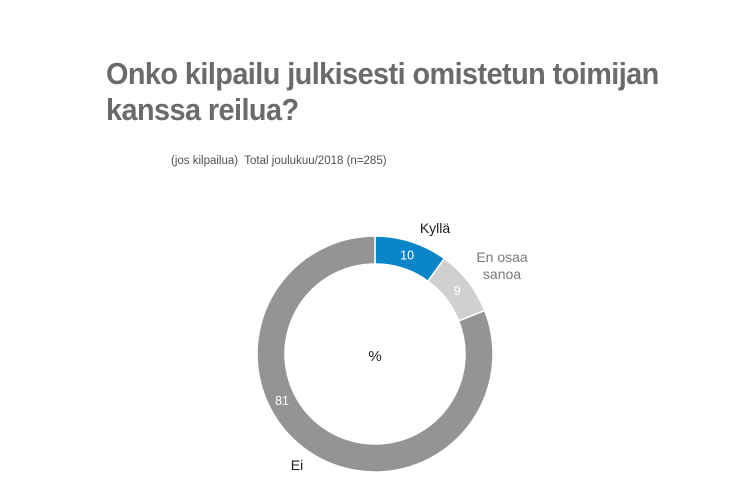 The height and width of the screenshot is (496, 750). I want to click on donut-slice-value-0: 10, so click(407, 256).